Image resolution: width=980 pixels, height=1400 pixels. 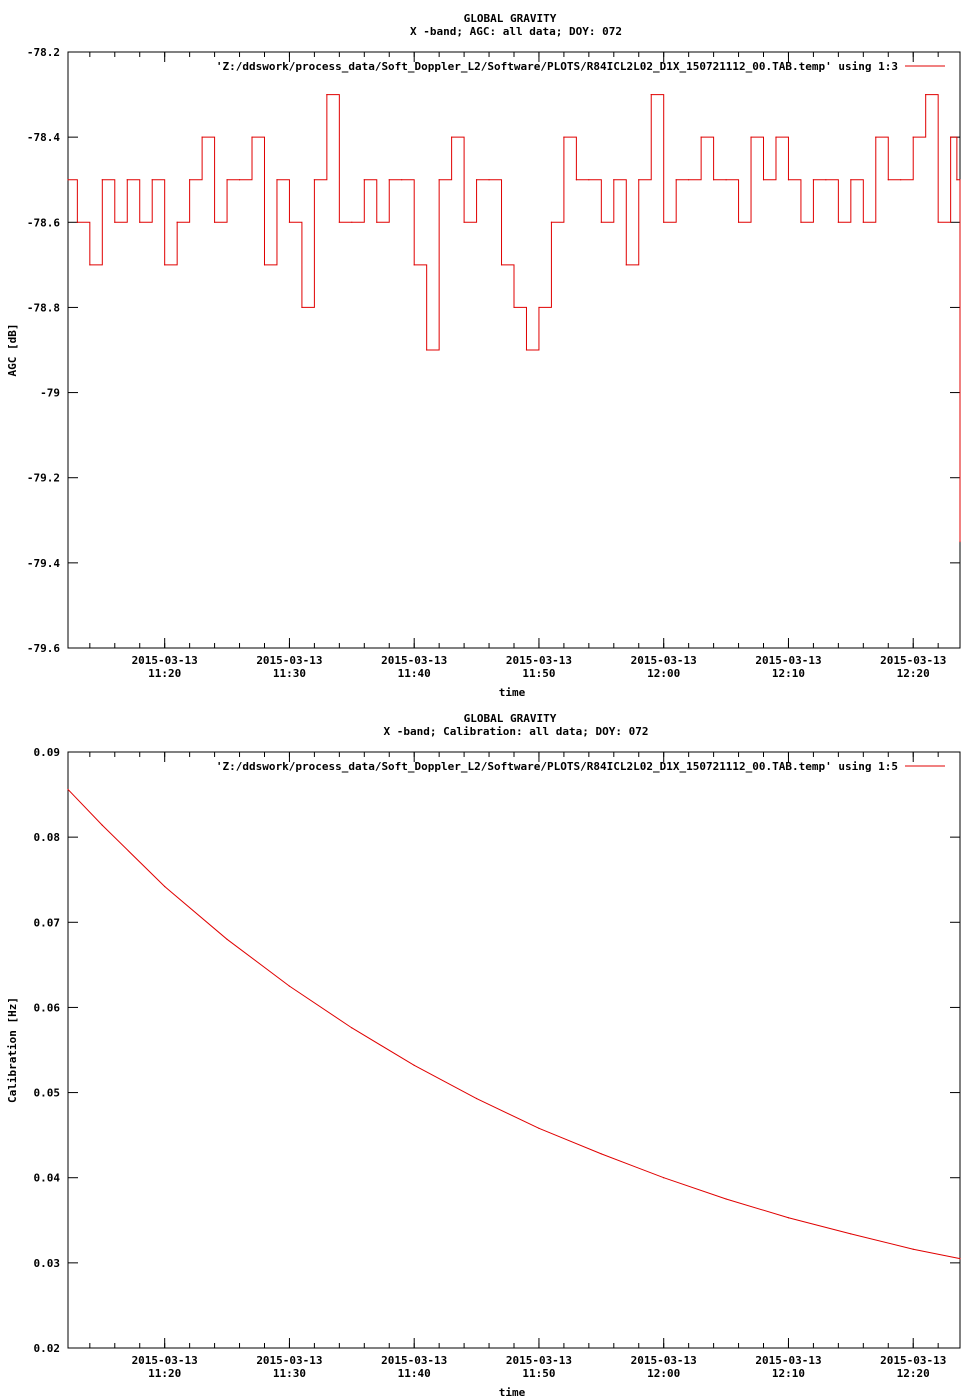 What do you see at coordinates (43, 222) in the screenshot?
I see `y-tick-label: -78.6` at bounding box center [43, 222].